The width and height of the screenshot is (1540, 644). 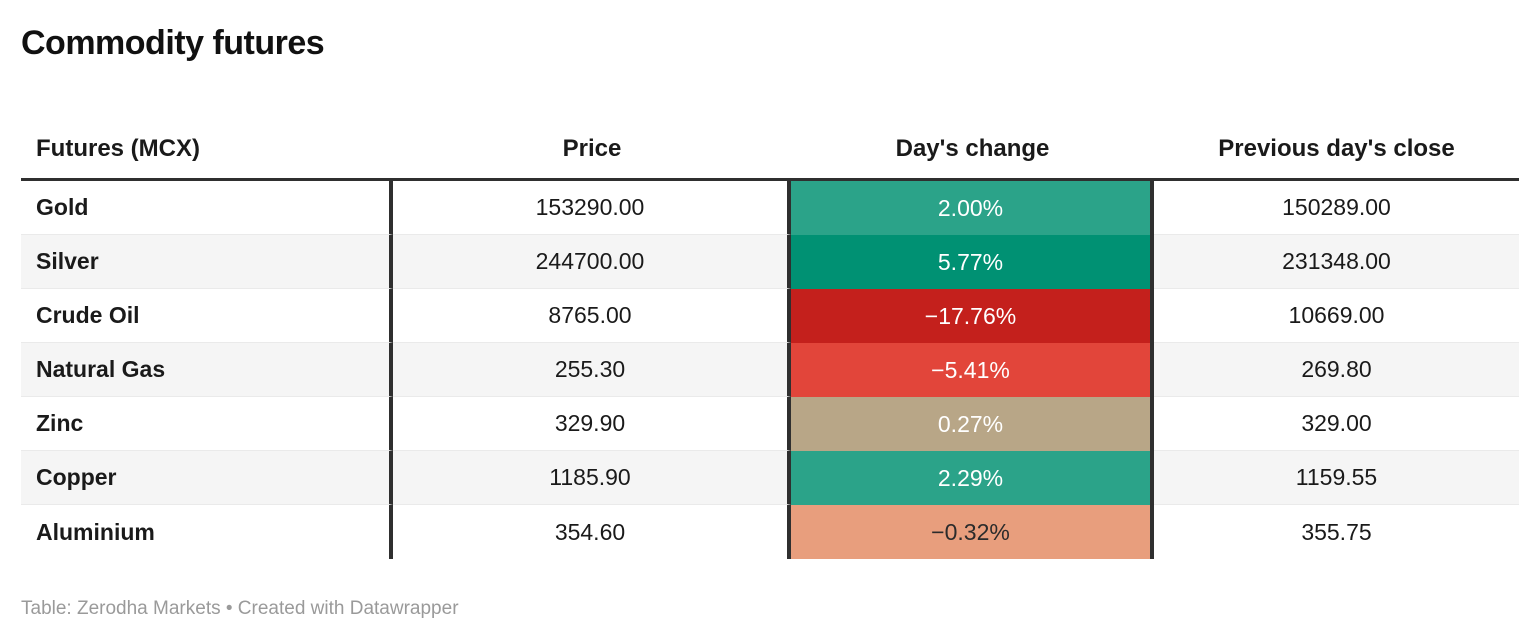 I want to click on column-header-futures: Futures (MCX), so click(x=118, y=148).